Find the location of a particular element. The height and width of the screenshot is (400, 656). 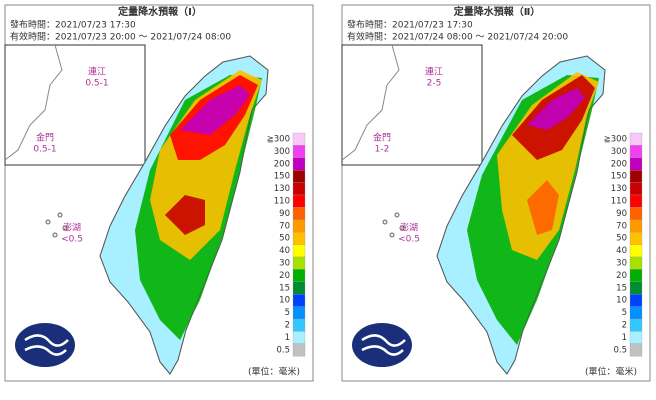

legend-label: 20 is located at coordinates (284, 276).